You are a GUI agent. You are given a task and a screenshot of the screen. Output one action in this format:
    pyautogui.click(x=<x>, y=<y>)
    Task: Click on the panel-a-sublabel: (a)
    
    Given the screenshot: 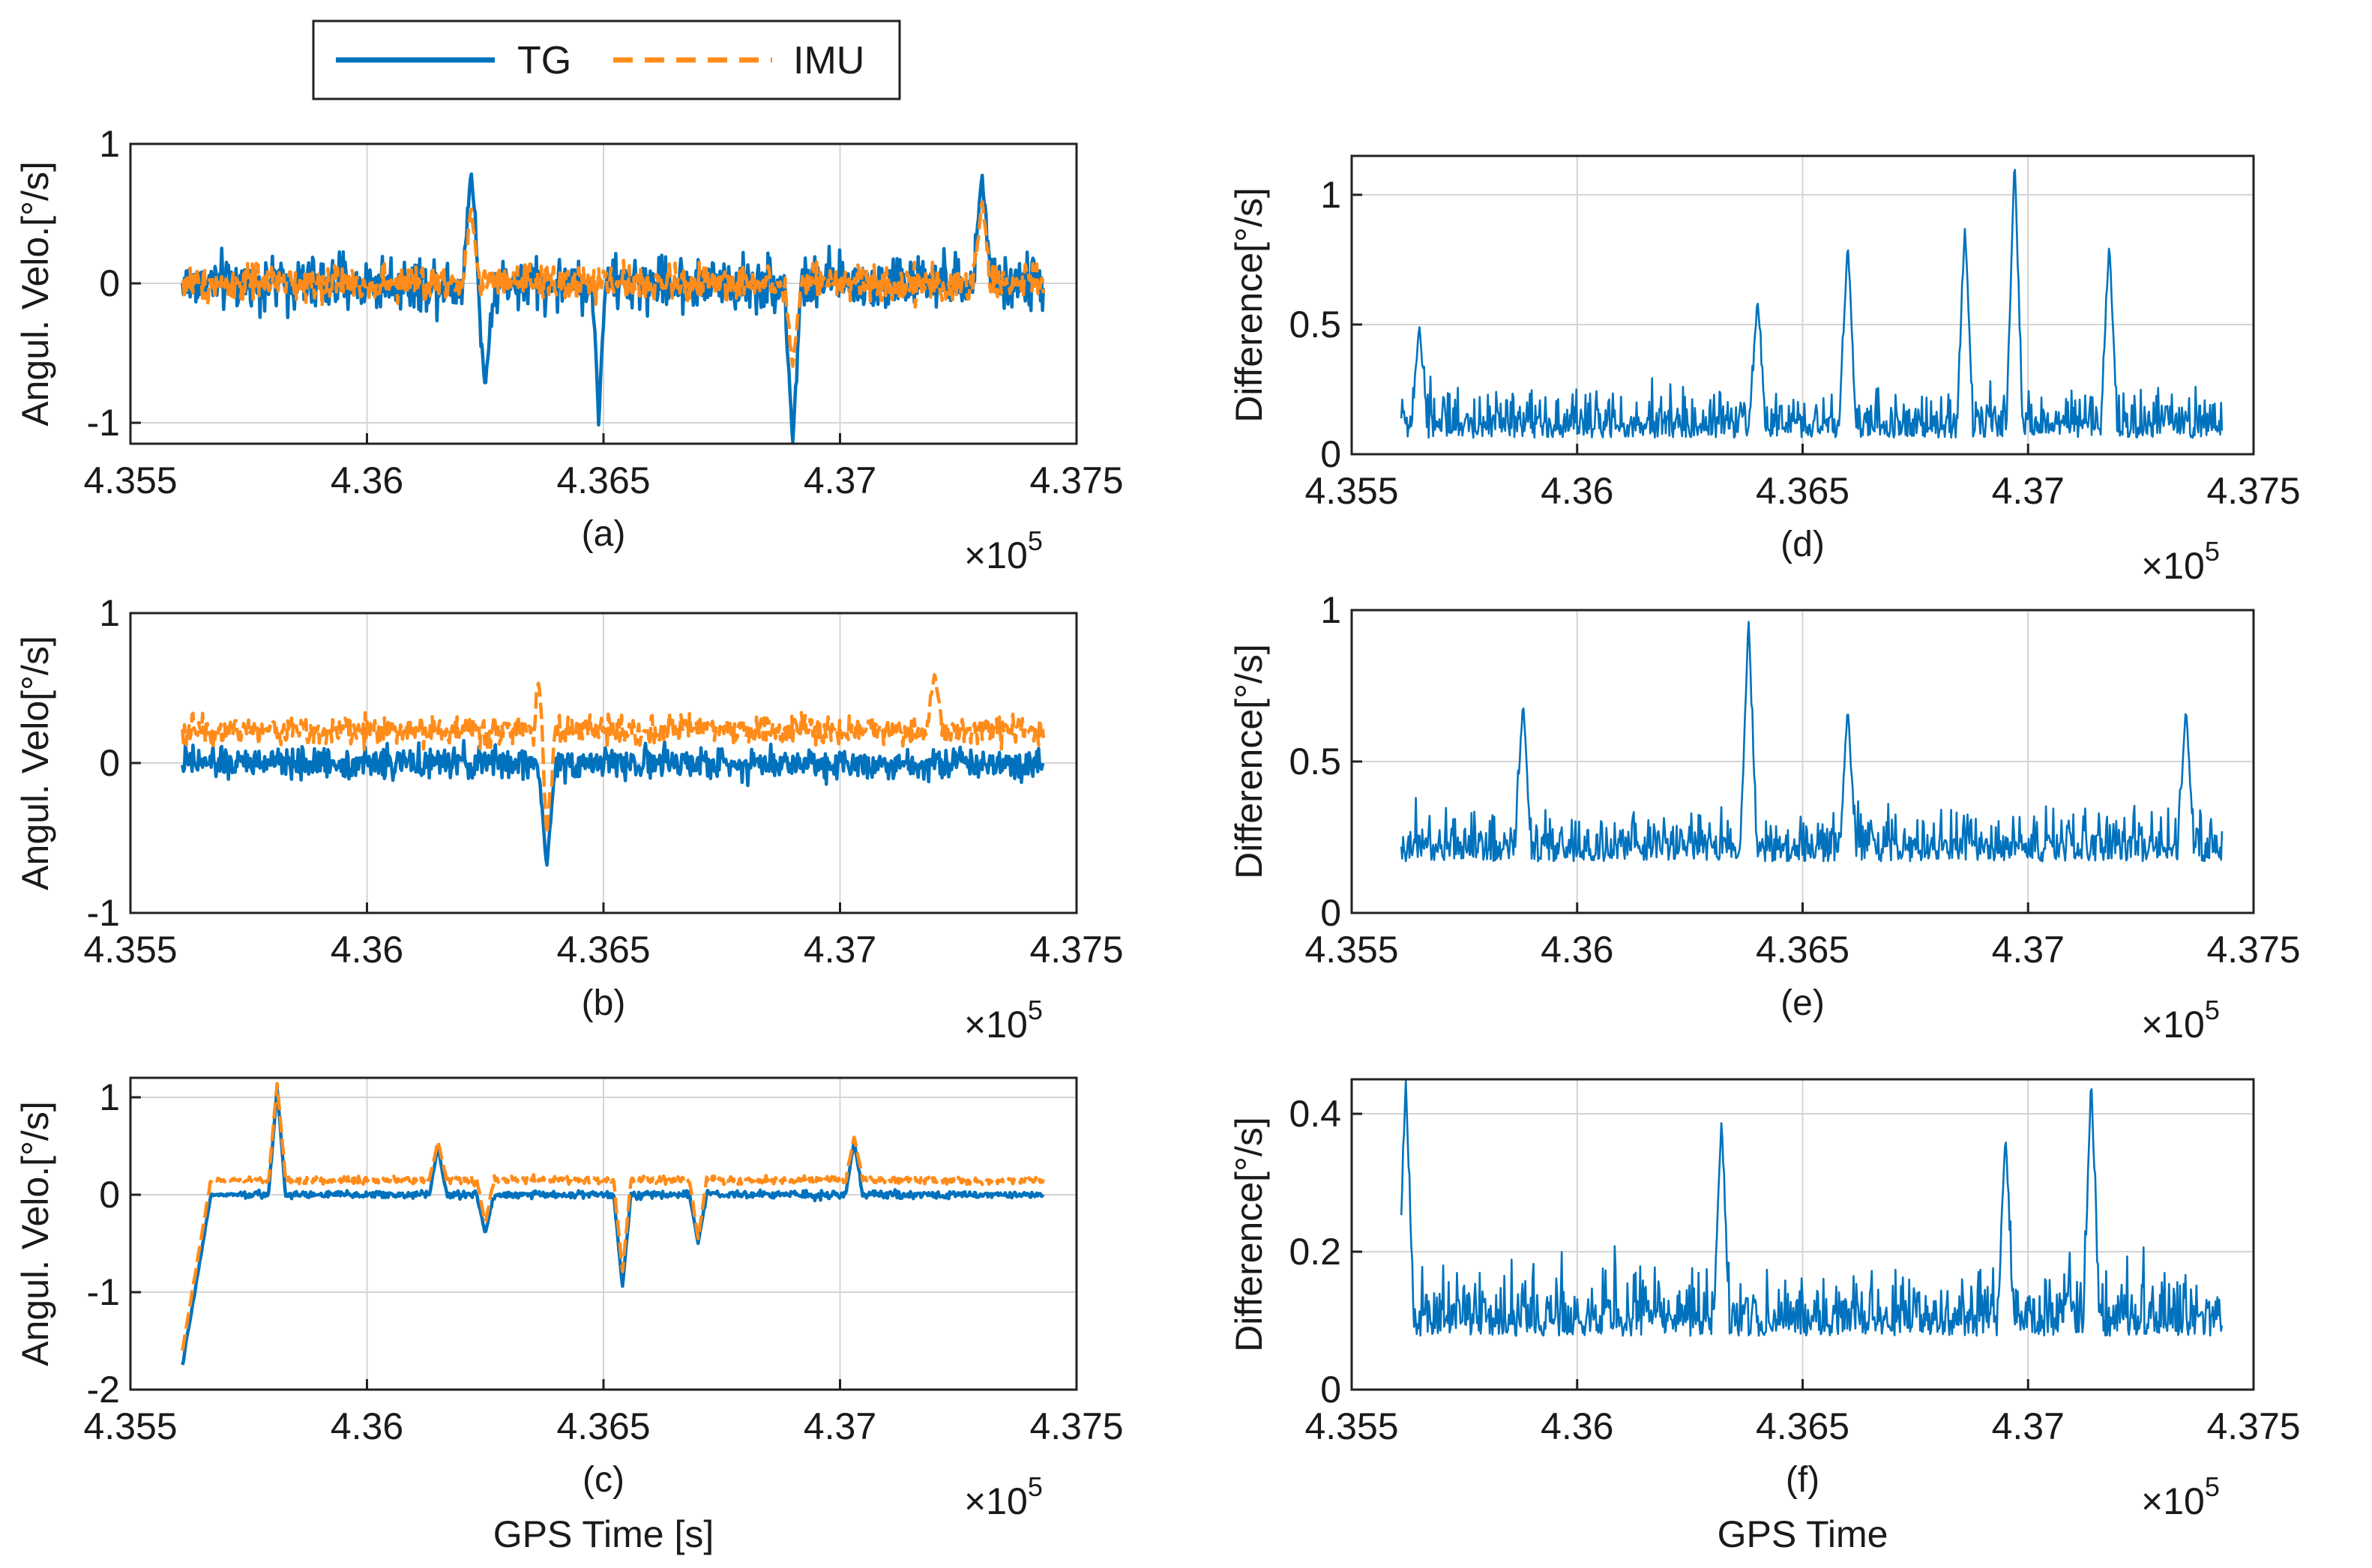 What is the action you would take?
    pyautogui.click(x=604, y=534)
    